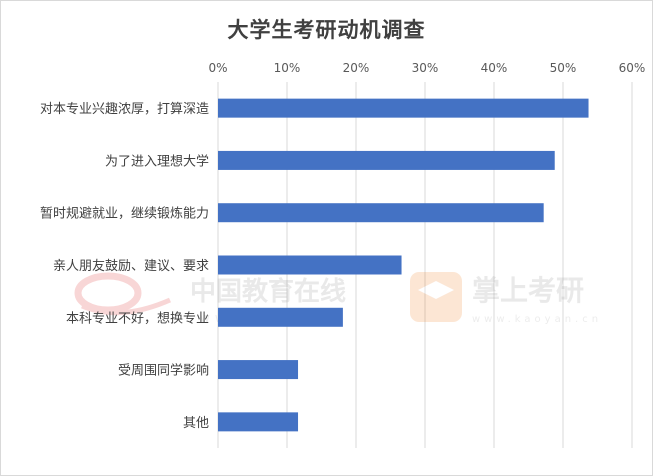  I want to click on x-tick-label: 30%, so click(425, 68).